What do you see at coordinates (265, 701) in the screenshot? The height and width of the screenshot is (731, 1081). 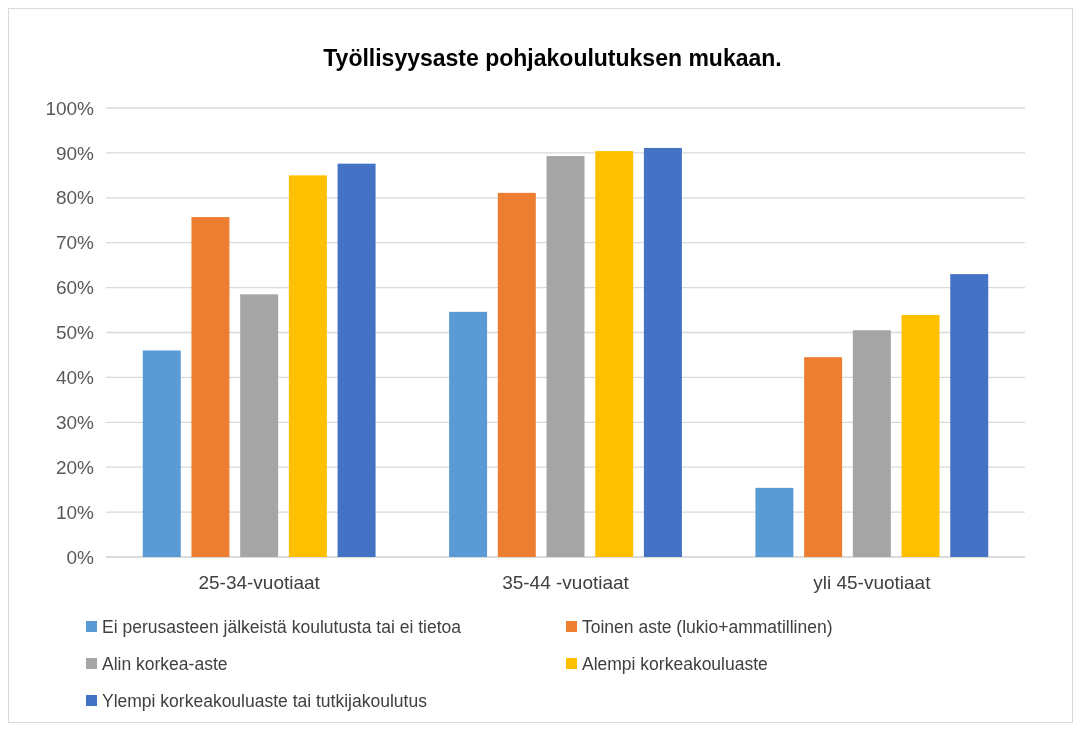 I see `legend-label: Ylempi korkeakouluaste tai tutkijakoulutus` at bounding box center [265, 701].